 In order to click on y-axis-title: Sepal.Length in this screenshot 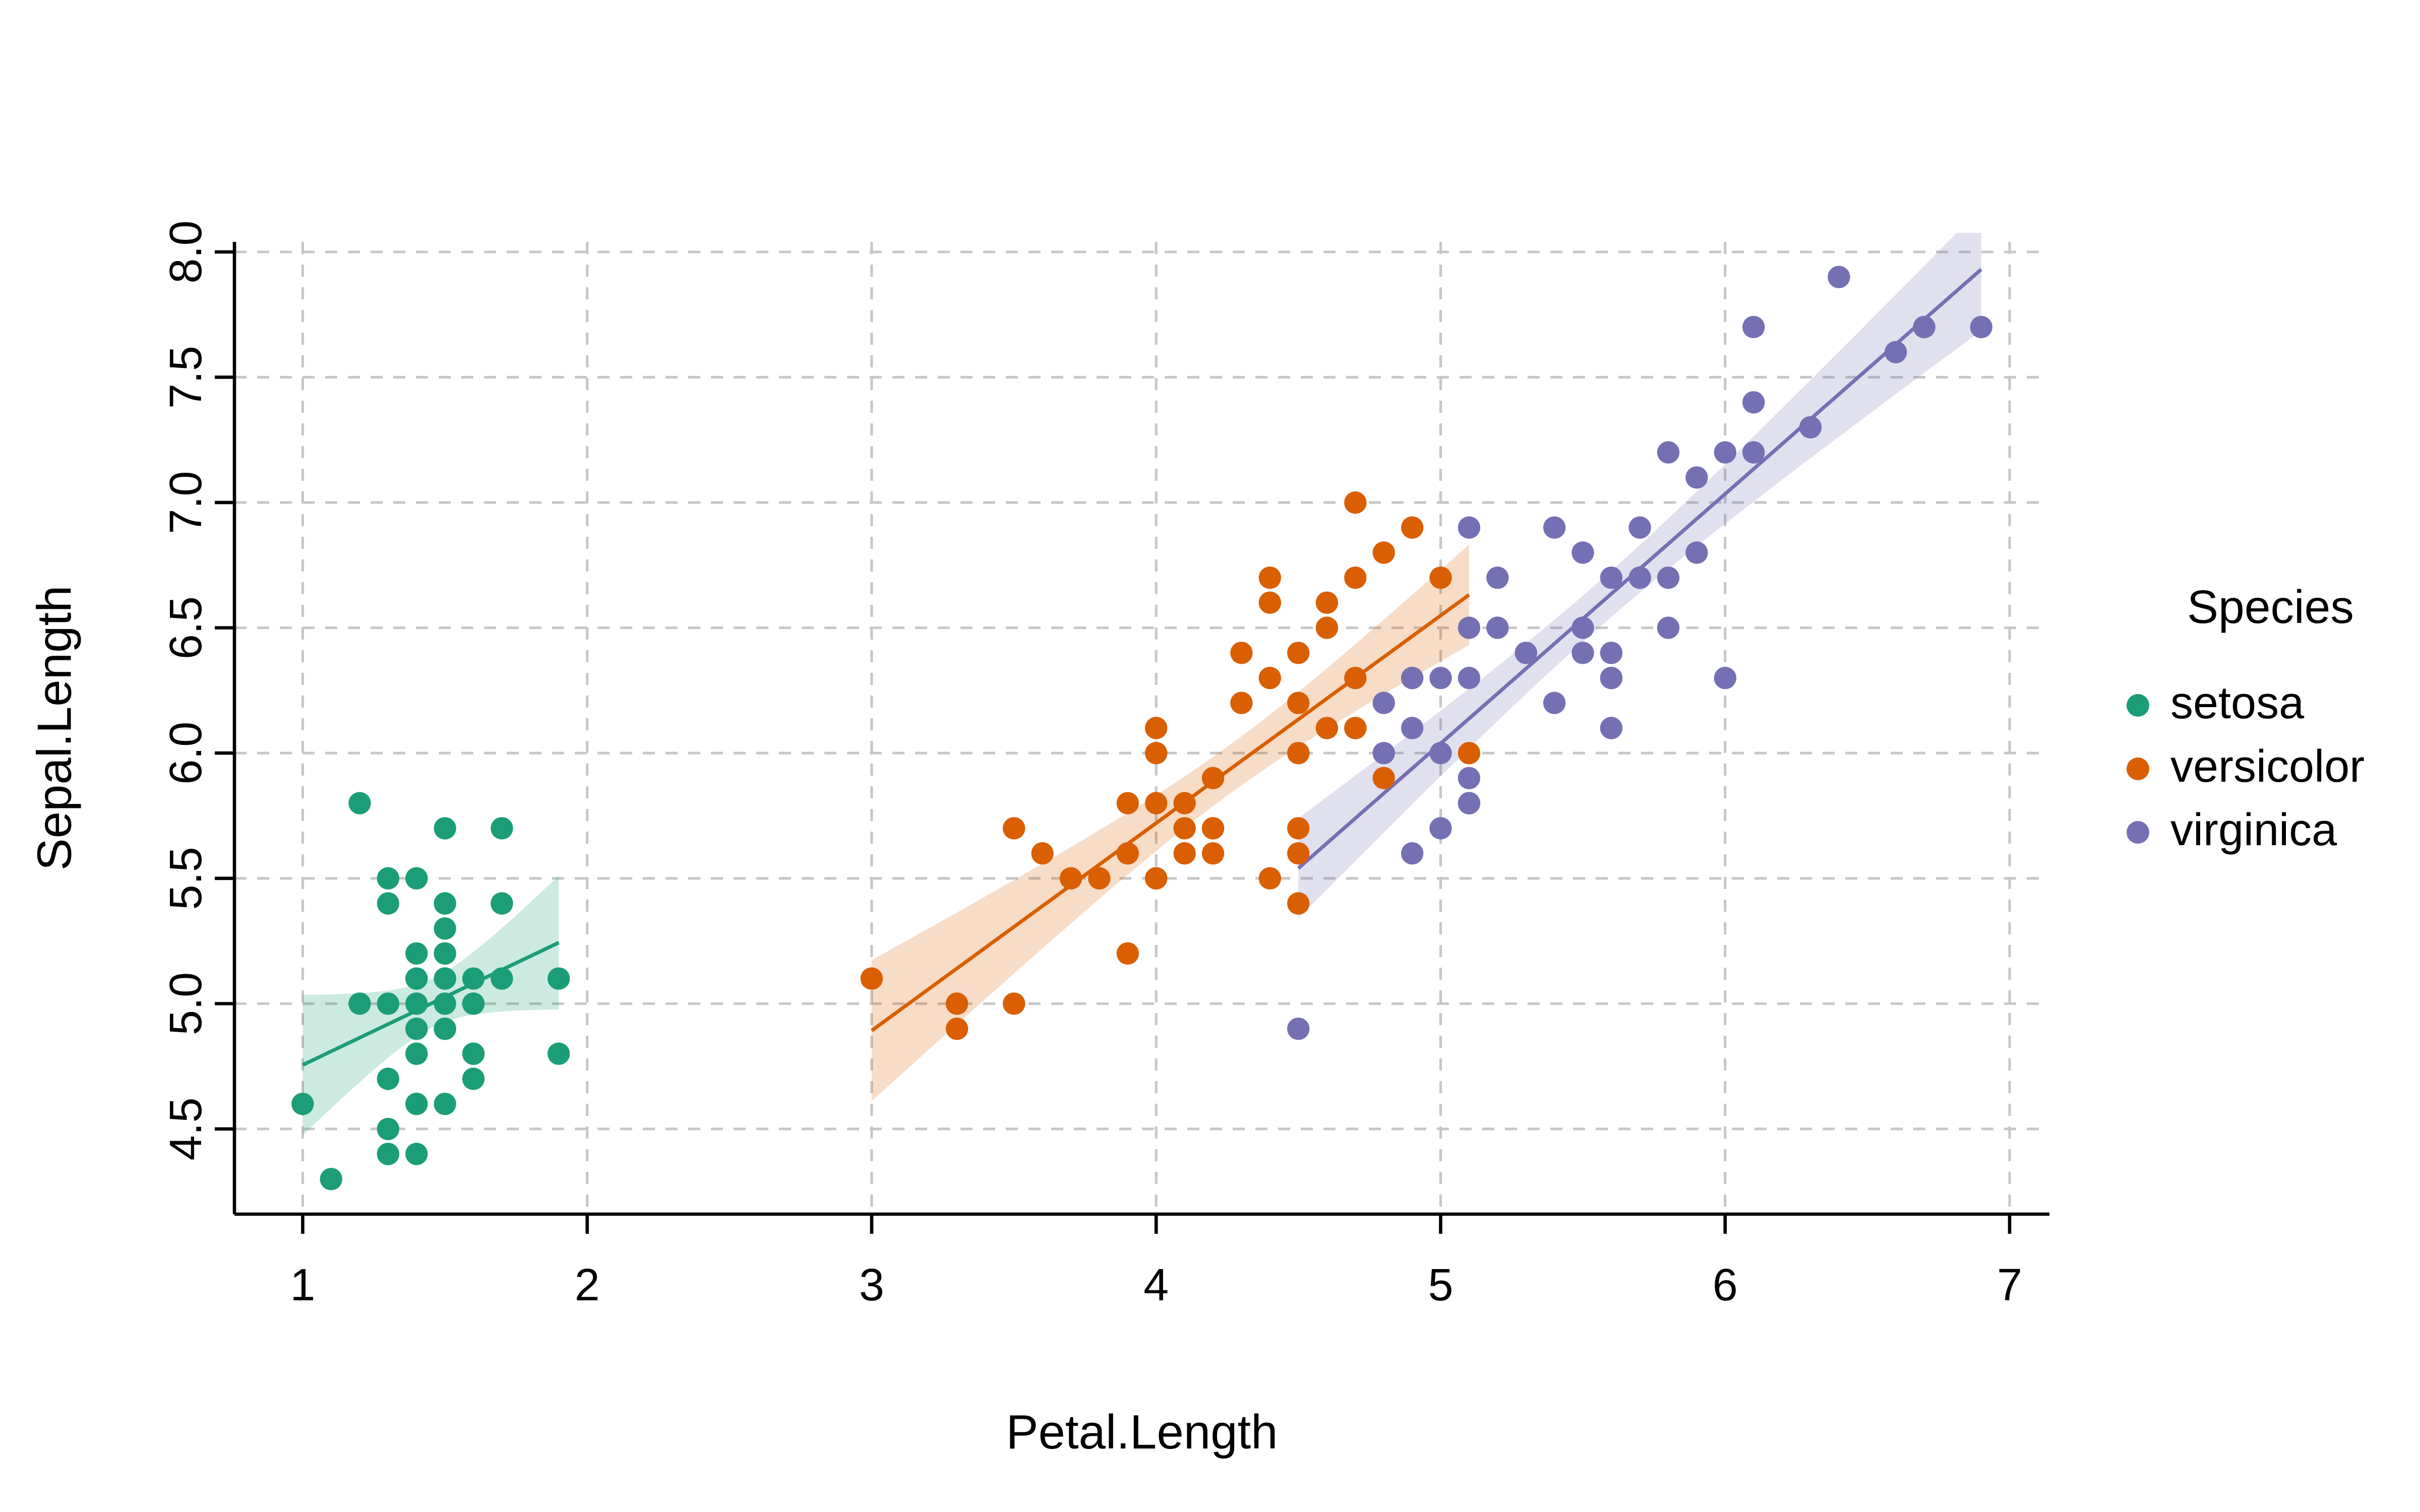, I will do `click(55, 728)`.